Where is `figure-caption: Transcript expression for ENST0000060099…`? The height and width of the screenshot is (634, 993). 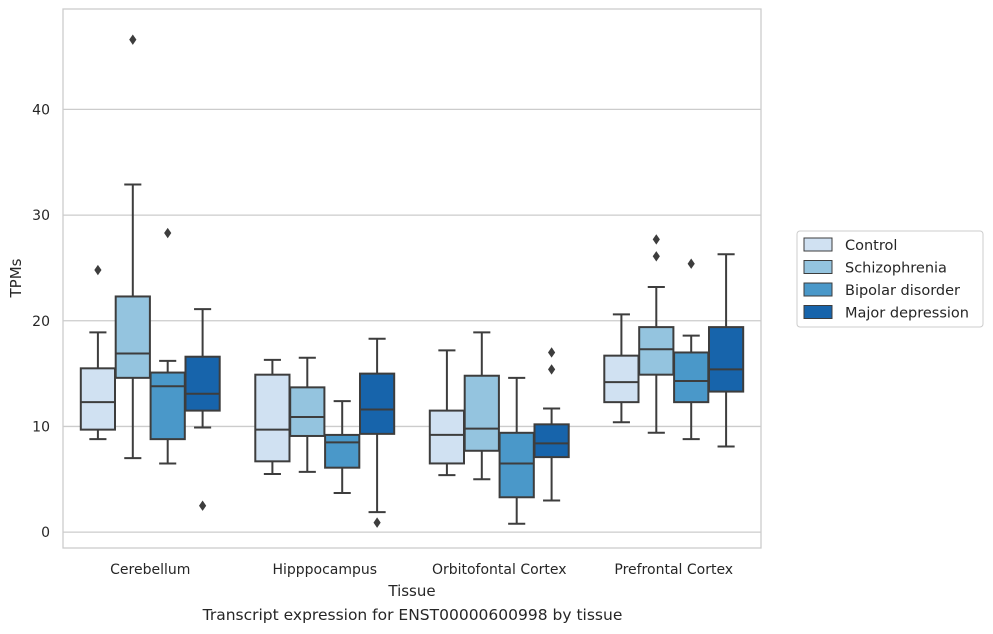 figure-caption: Transcript expression for ENST0000060099… is located at coordinates (412, 615).